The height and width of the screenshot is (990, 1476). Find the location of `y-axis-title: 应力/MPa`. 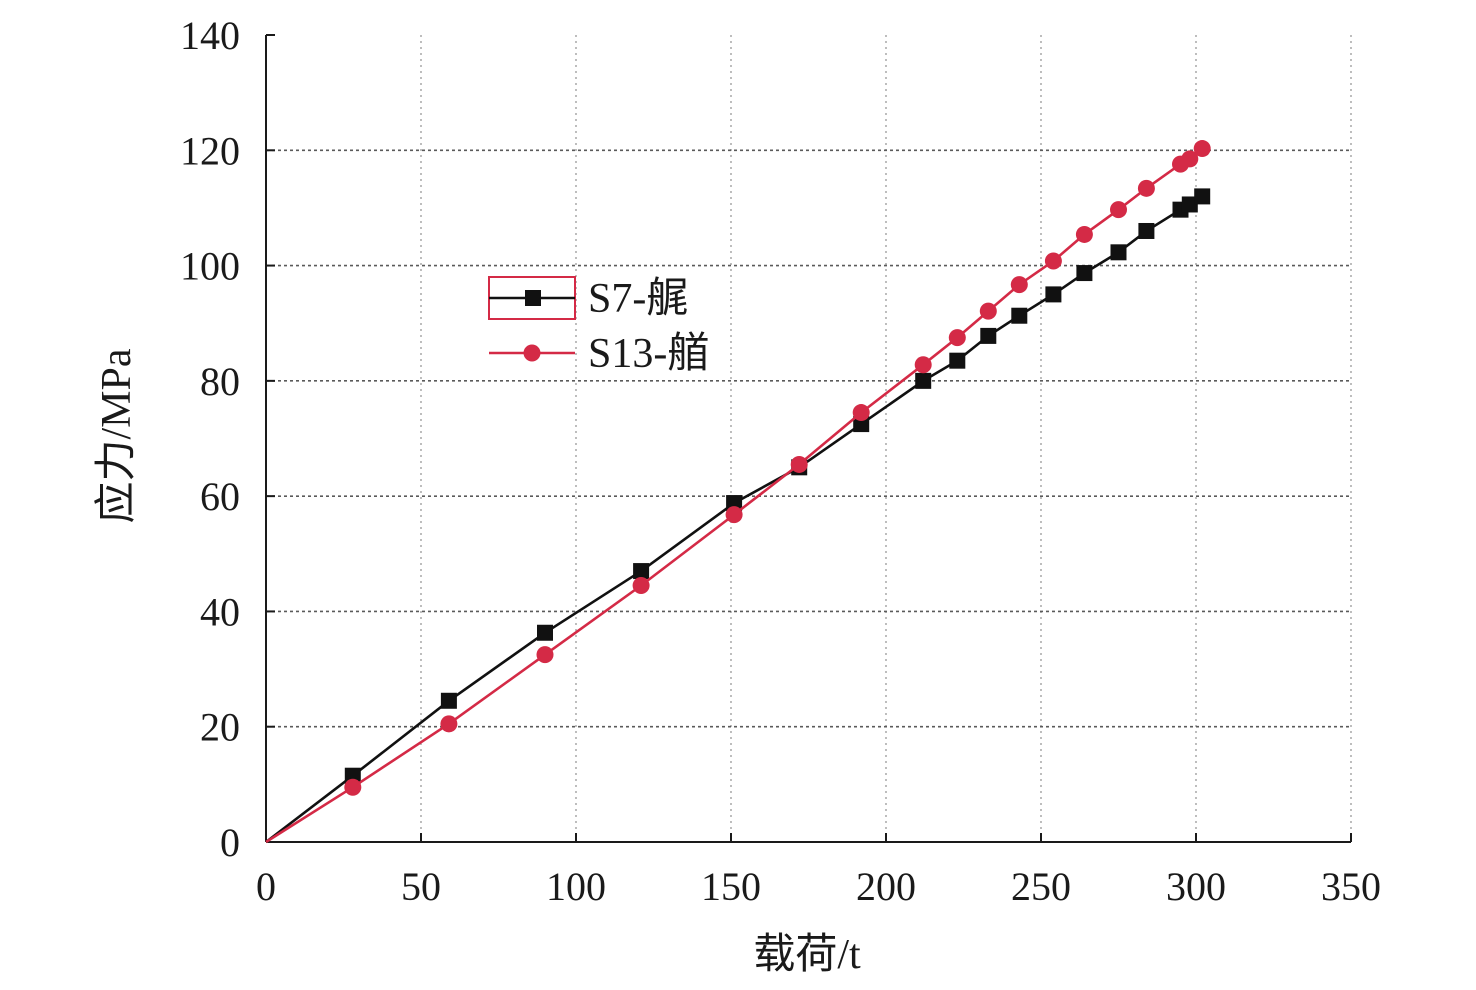

y-axis-title: 应力/MPa is located at coordinates (116, 435).